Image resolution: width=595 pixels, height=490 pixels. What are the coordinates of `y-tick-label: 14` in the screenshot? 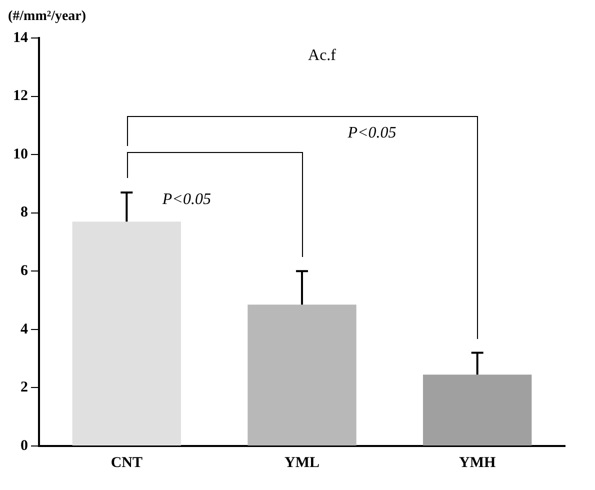 It's located at (20, 38).